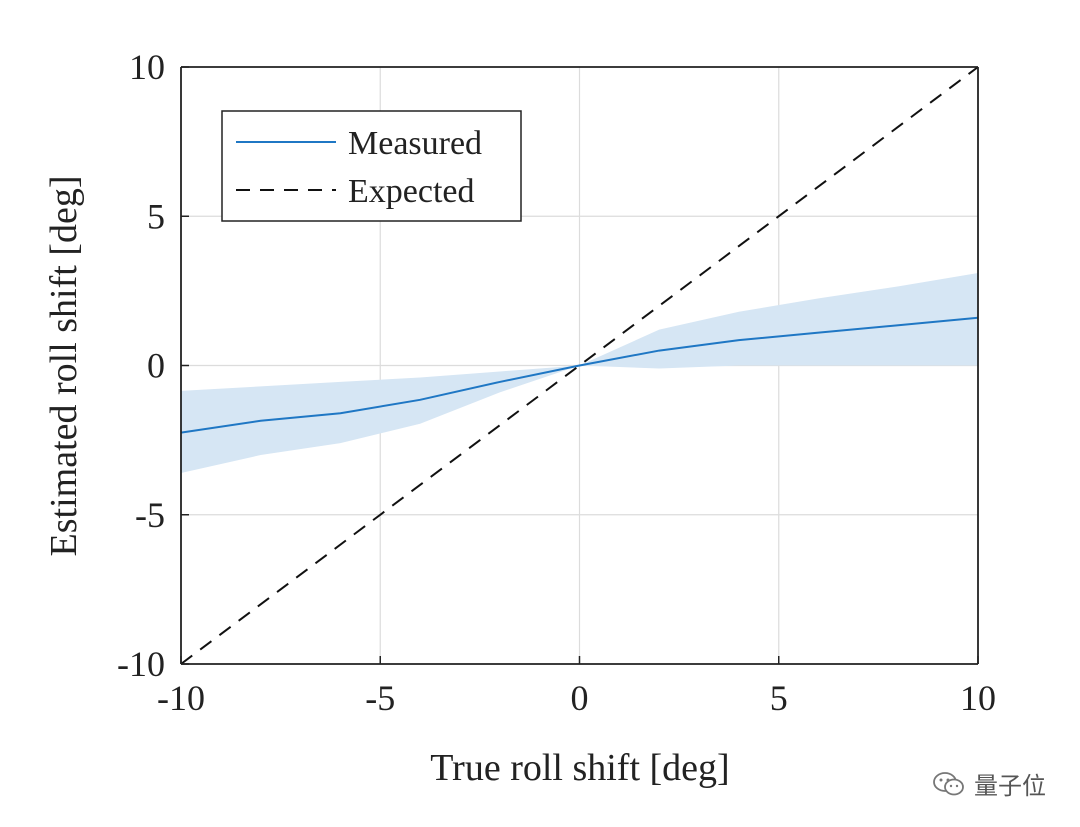 The height and width of the screenshot is (827, 1080). I want to click on legend-label-measured: Measured, so click(415, 143).